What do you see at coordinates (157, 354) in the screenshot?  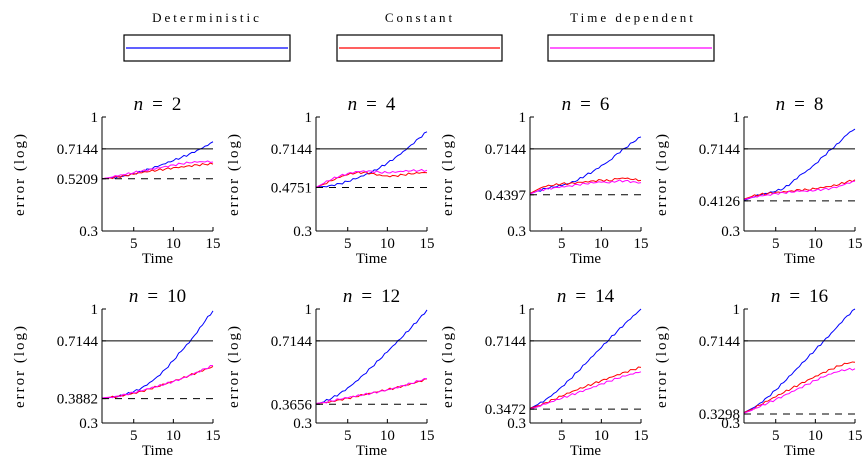 I see `series-line-deterministic-n10` at bounding box center [157, 354].